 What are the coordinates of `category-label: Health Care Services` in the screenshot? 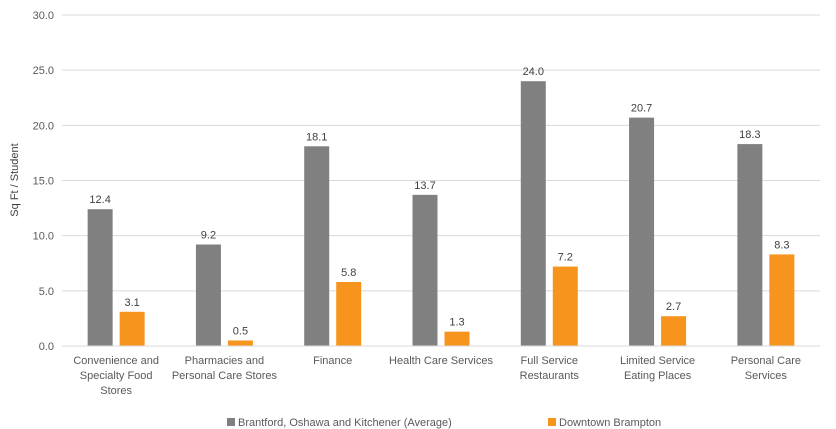 It's located at (441, 361).